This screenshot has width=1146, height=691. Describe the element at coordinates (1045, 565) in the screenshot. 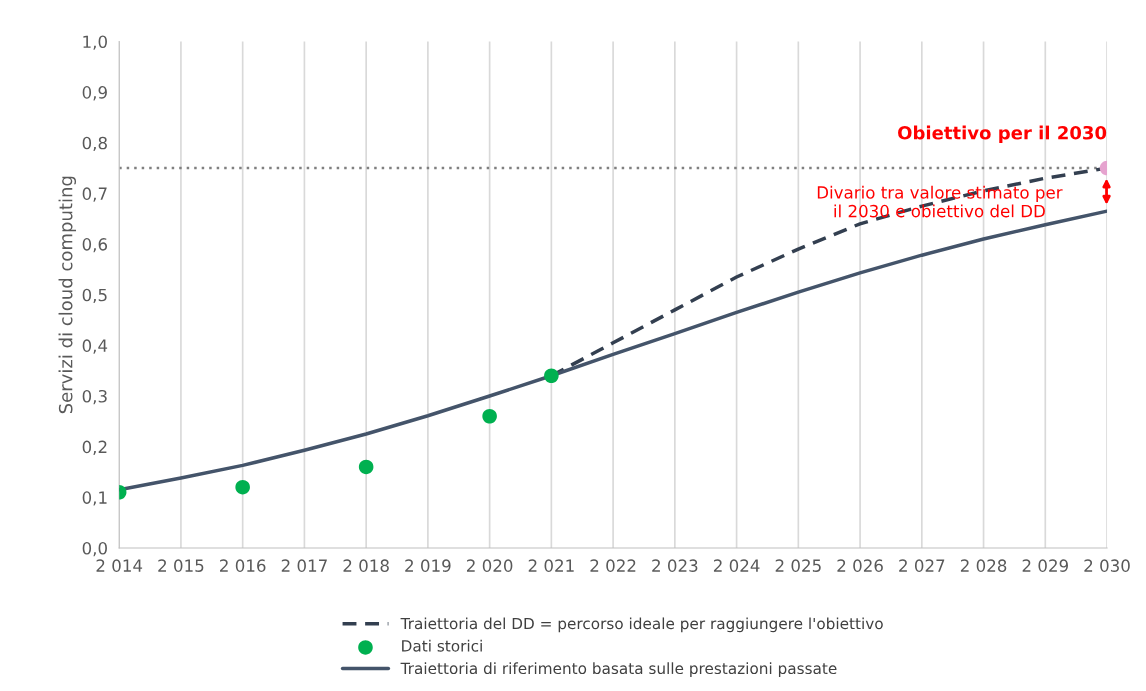

I see `x-tick-label: 2 029` at that location.